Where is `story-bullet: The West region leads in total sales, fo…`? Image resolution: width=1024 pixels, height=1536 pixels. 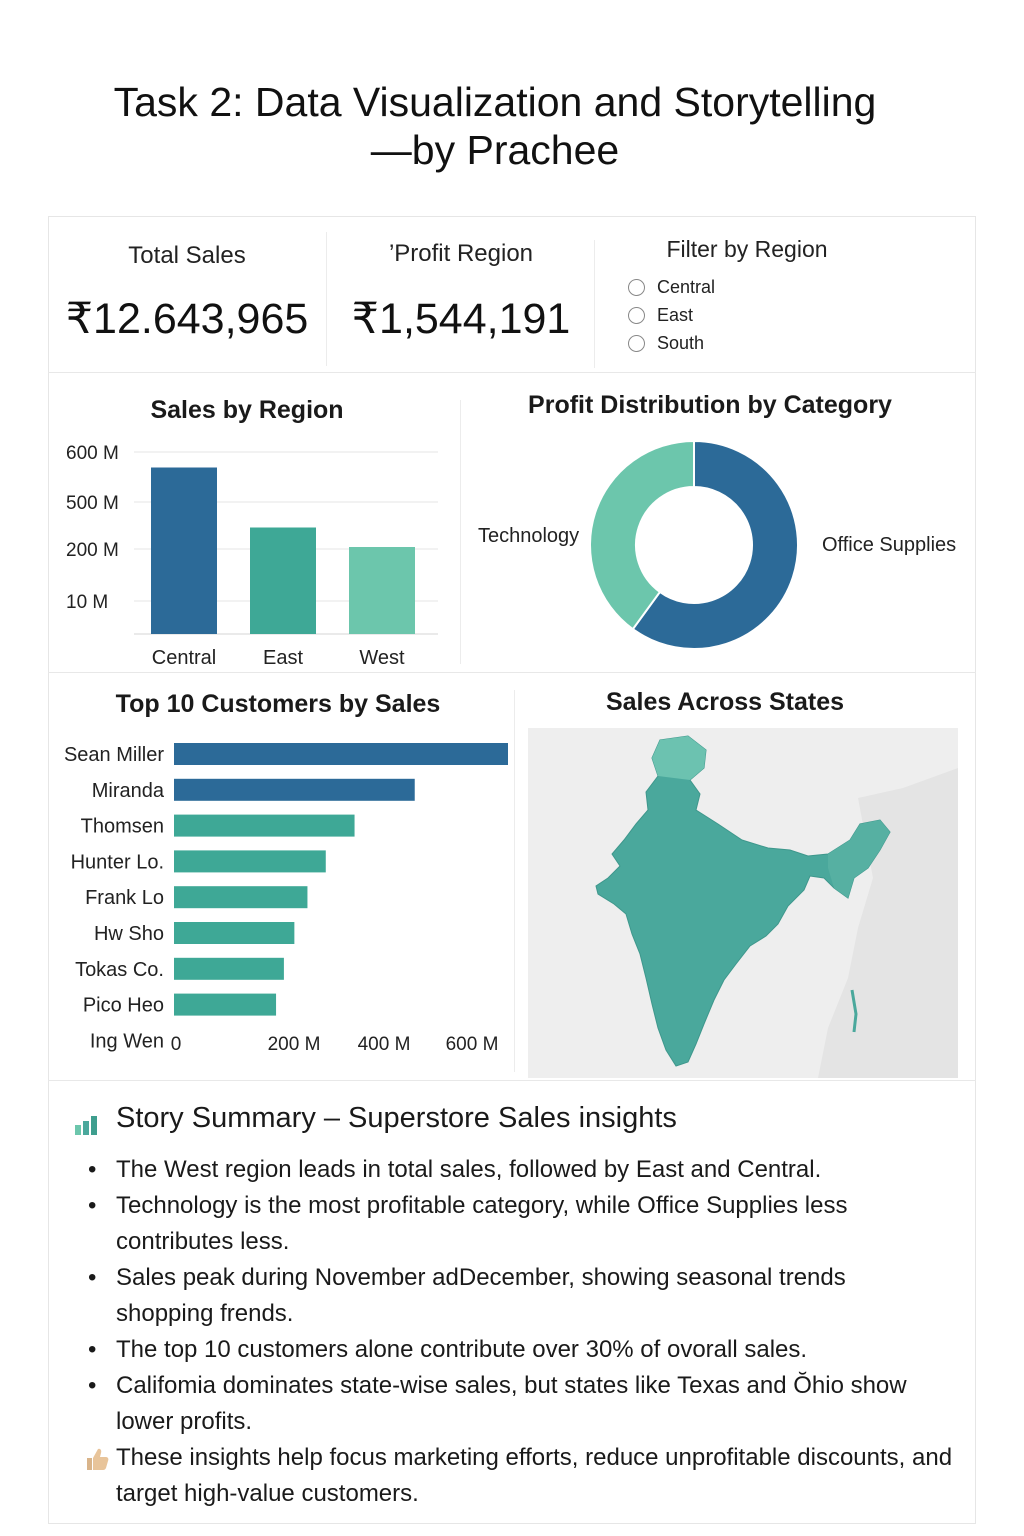 story-bullet: The West region leads in total sales, fo… is located at coordinates (518, 1170).